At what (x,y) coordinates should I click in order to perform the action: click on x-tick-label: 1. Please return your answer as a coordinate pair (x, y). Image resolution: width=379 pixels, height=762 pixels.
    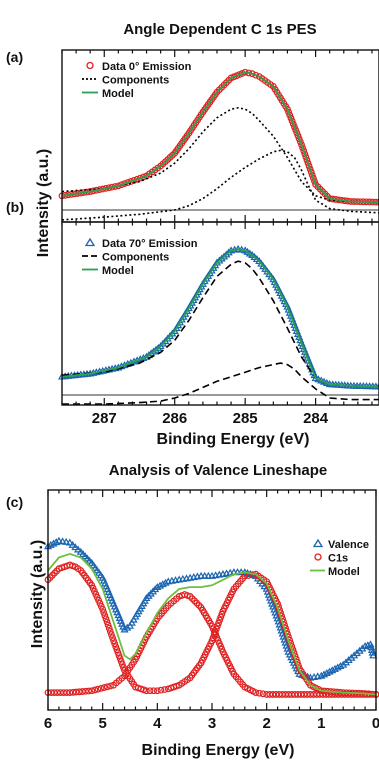
    Looking at the image, I should click on (321, 723).